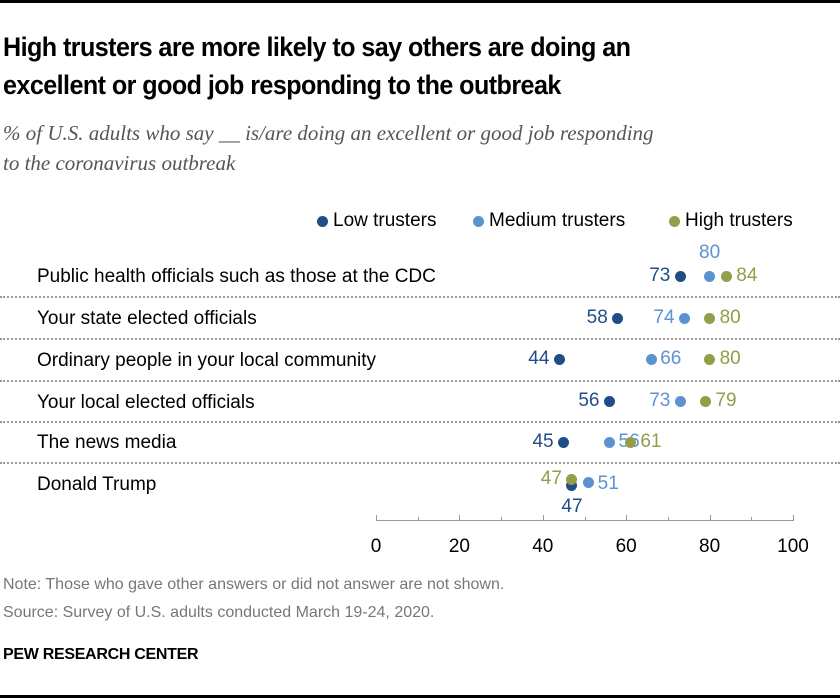 The height and width of the screenshot is (700, 840). Describe the element at coordinates (146, 402) in the screenshot. I see `row-label: Your local elected officials` at that location.